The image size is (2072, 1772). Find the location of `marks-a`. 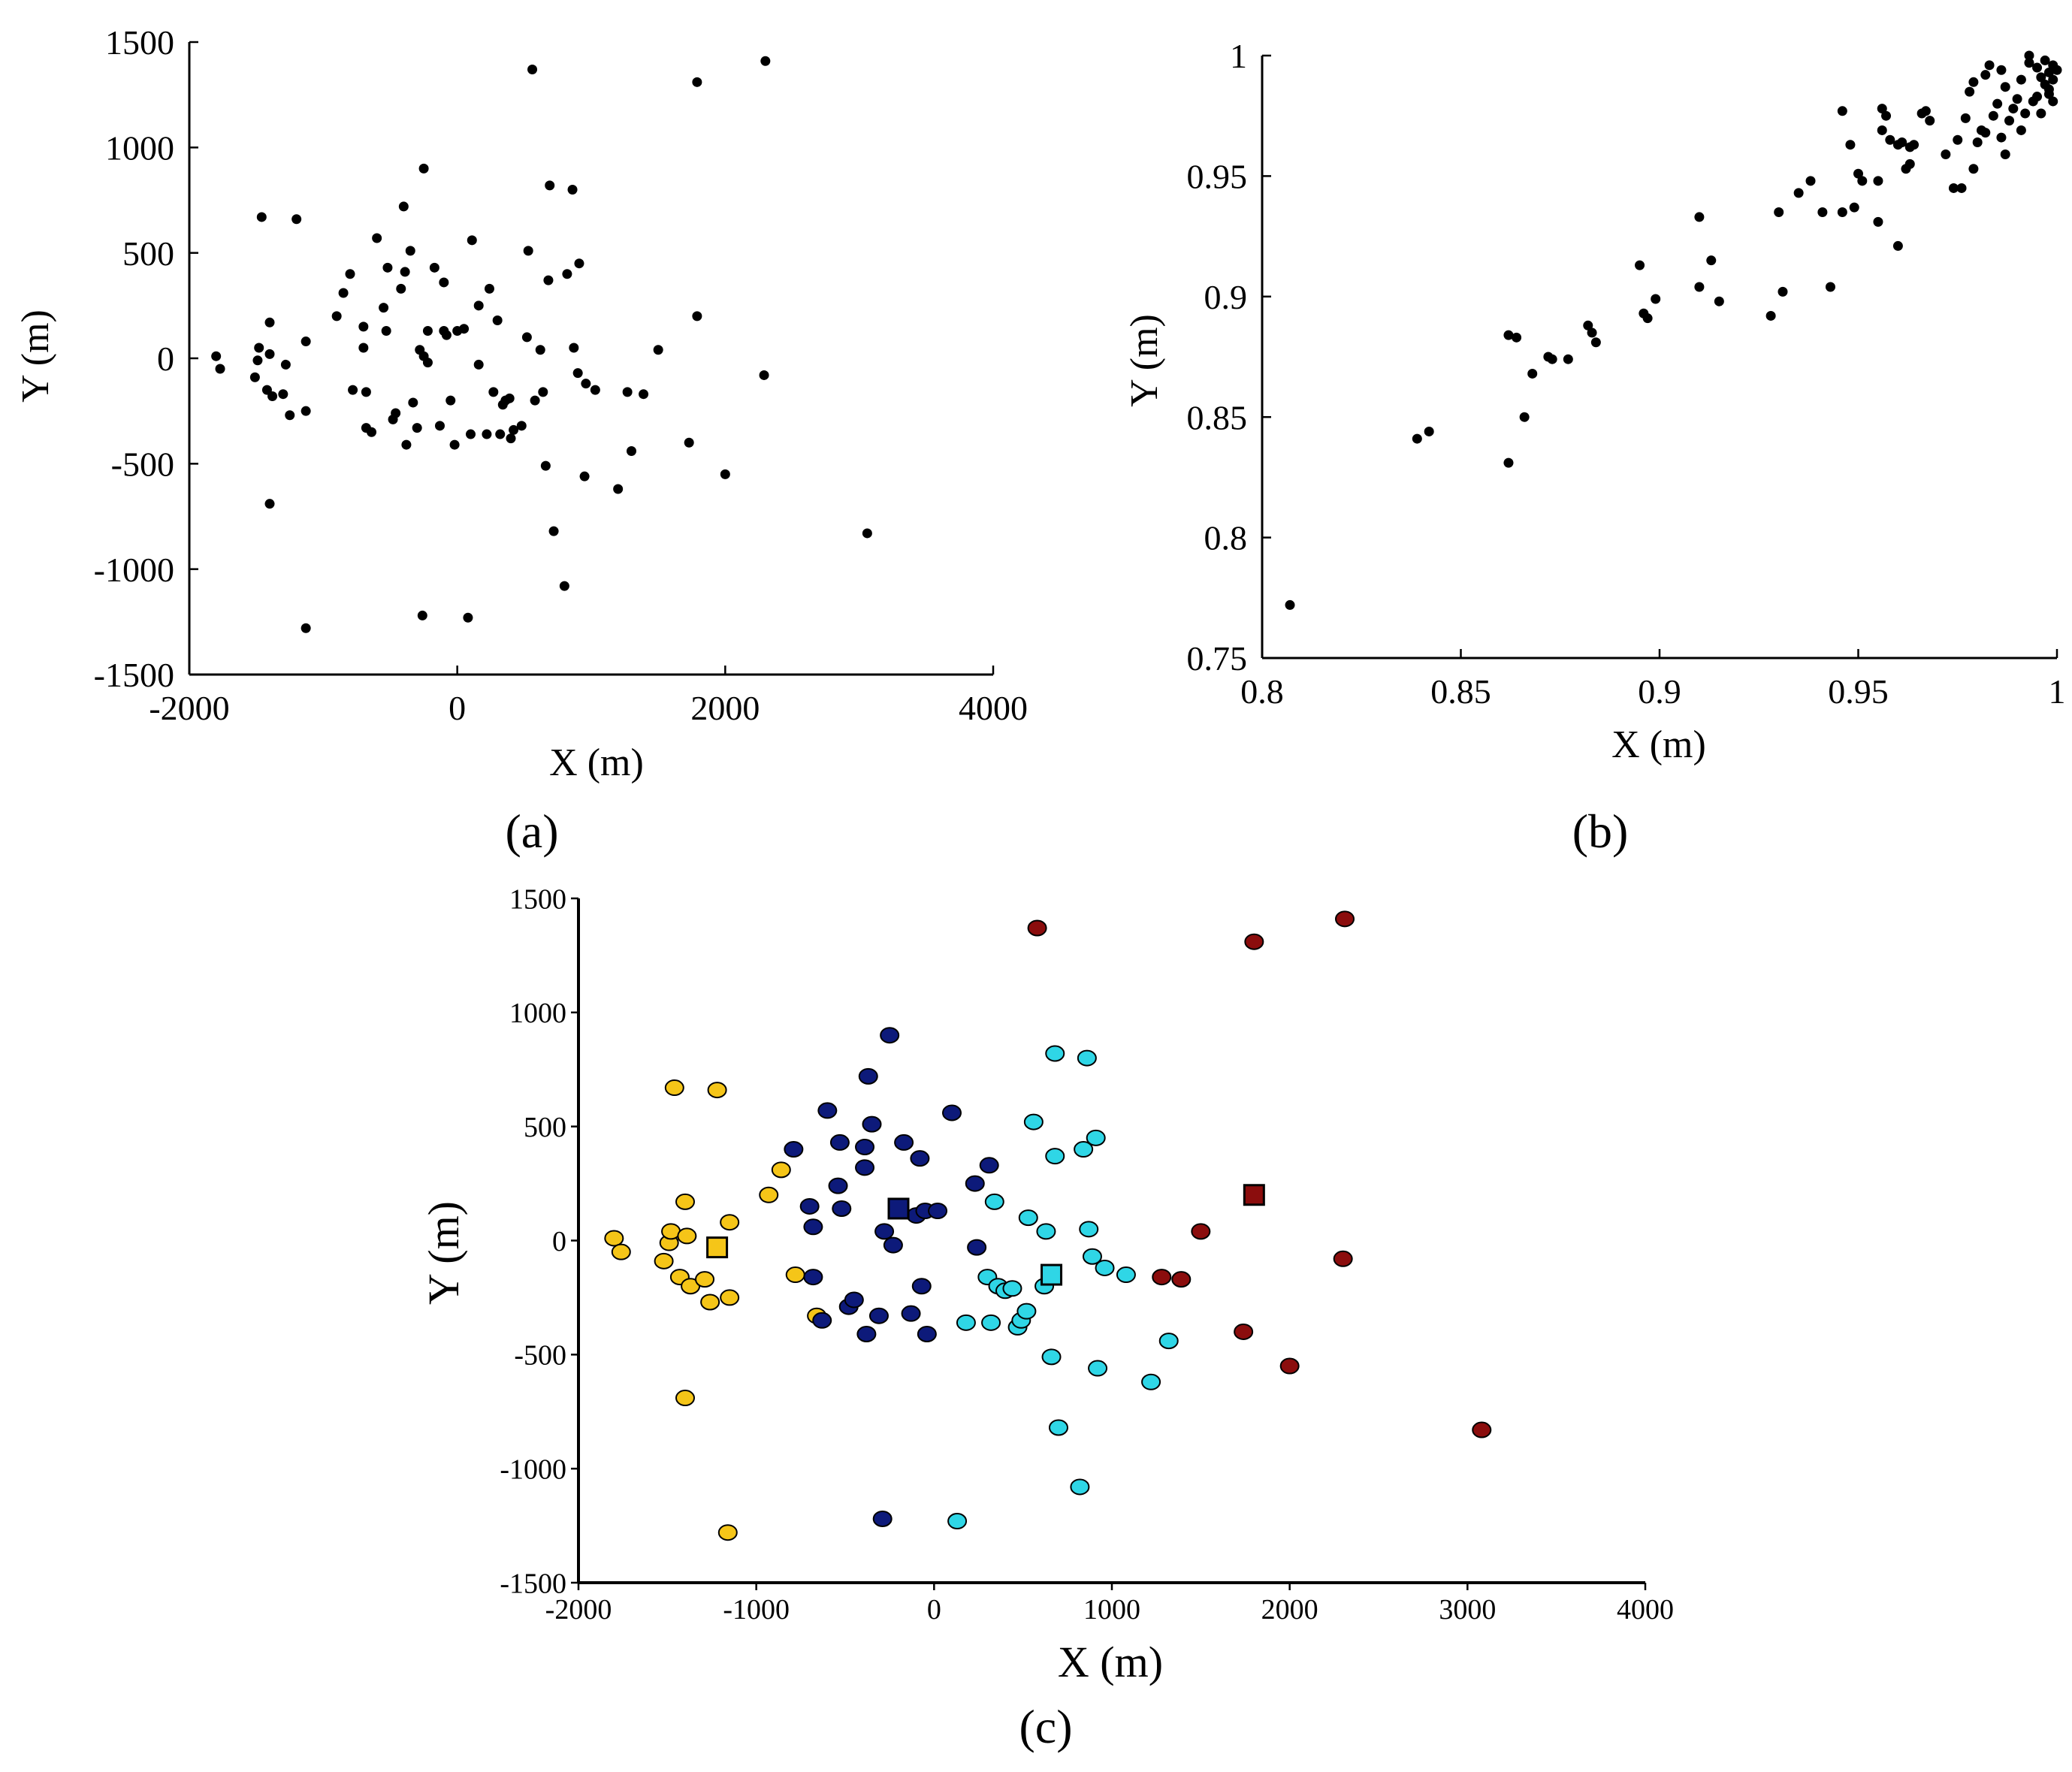

marks-a is located at coordinates (541, 344).